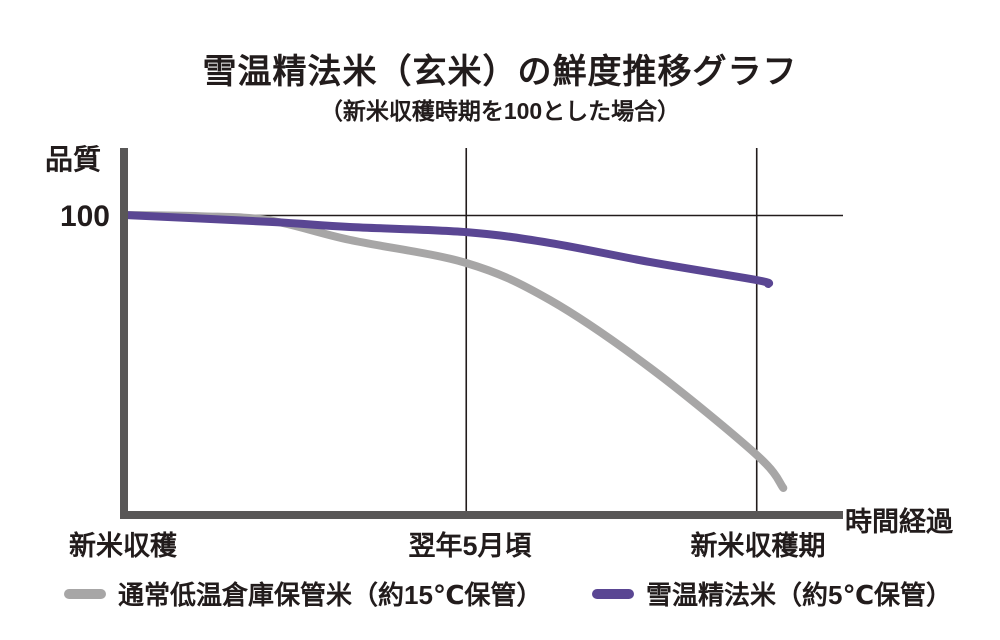 The height and width of the screenshot is (640, 1000). Describe the element at coordinates (85, 593) in the screenshot. I see `legend-swatch-gray-icon` at that location.